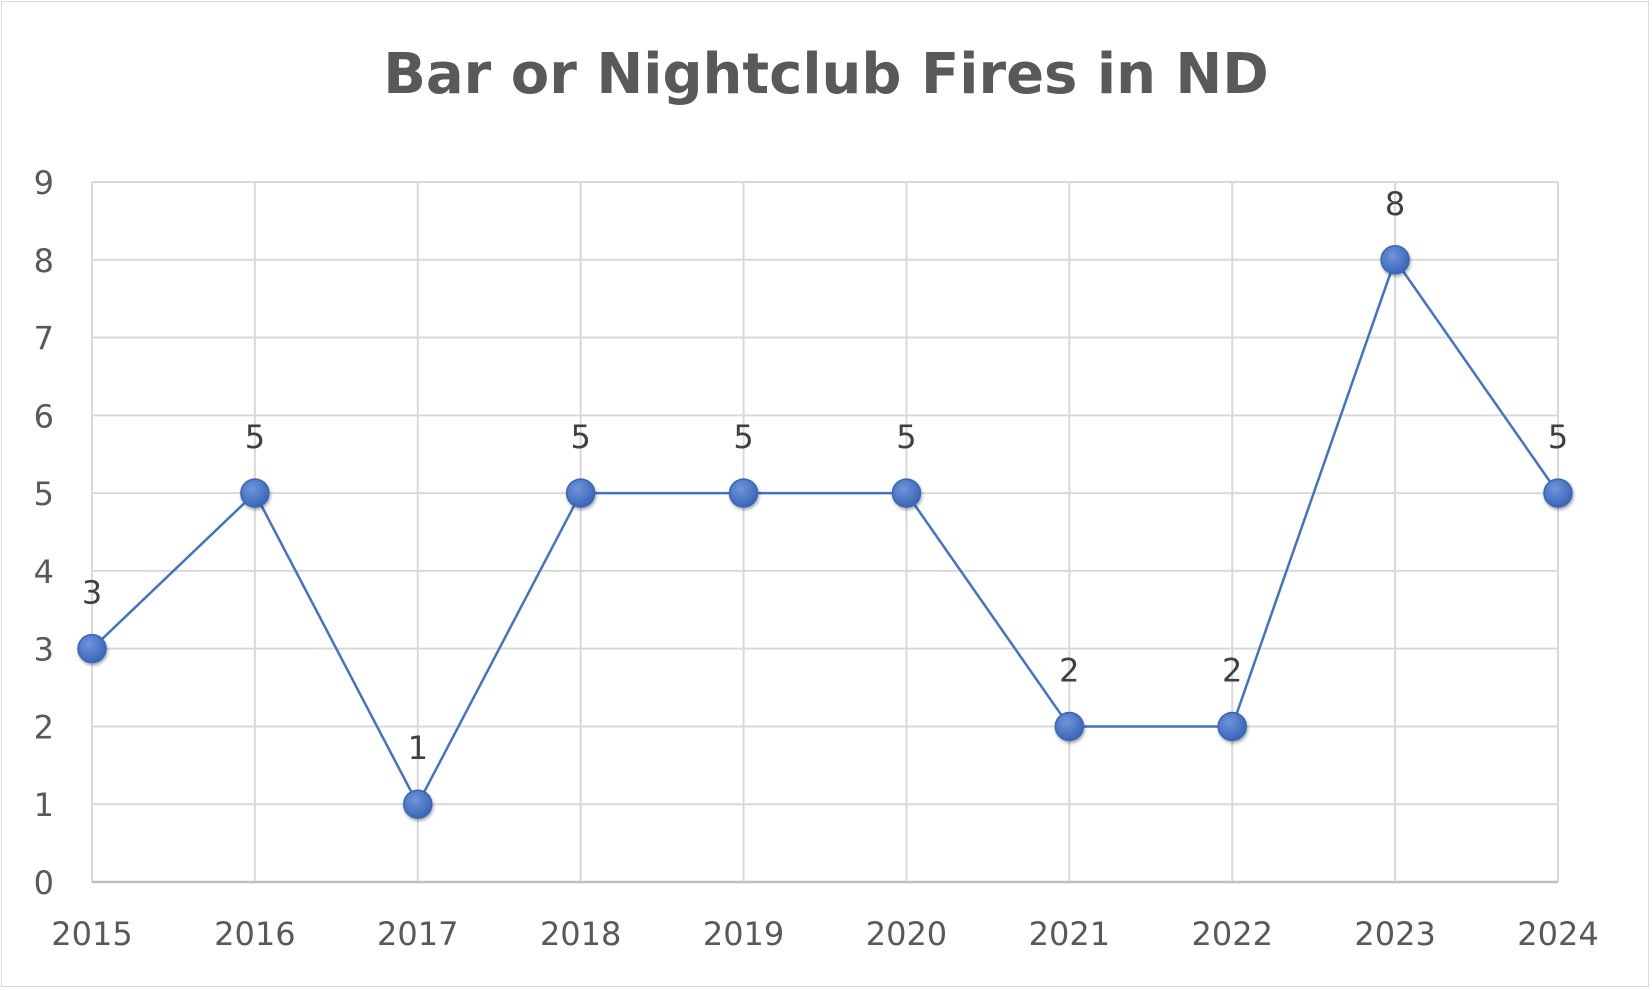 Image resolution: width=1652 pixels, height=990 pixels. Describe the element at coordinates (1069, 934) in the screenshot. I see `x-tick-label: 2021` at that location.